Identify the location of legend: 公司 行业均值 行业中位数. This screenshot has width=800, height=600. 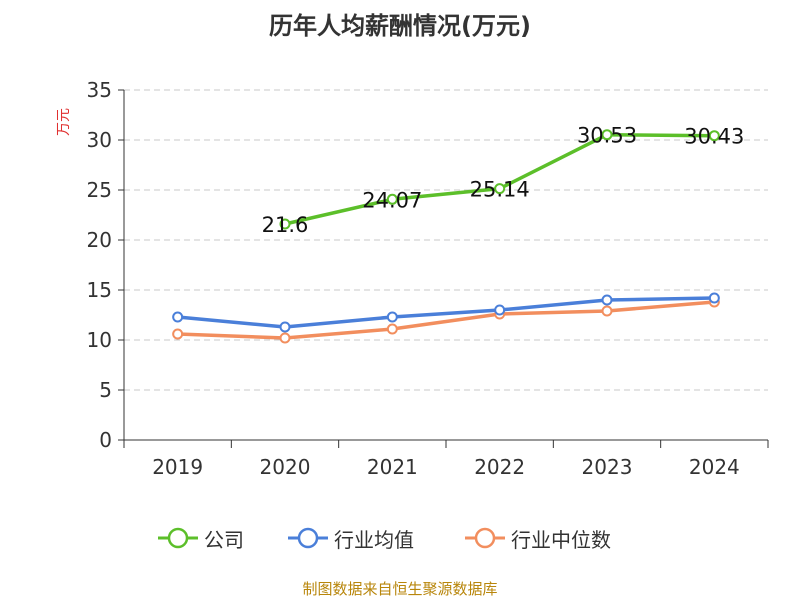
(400, 538).